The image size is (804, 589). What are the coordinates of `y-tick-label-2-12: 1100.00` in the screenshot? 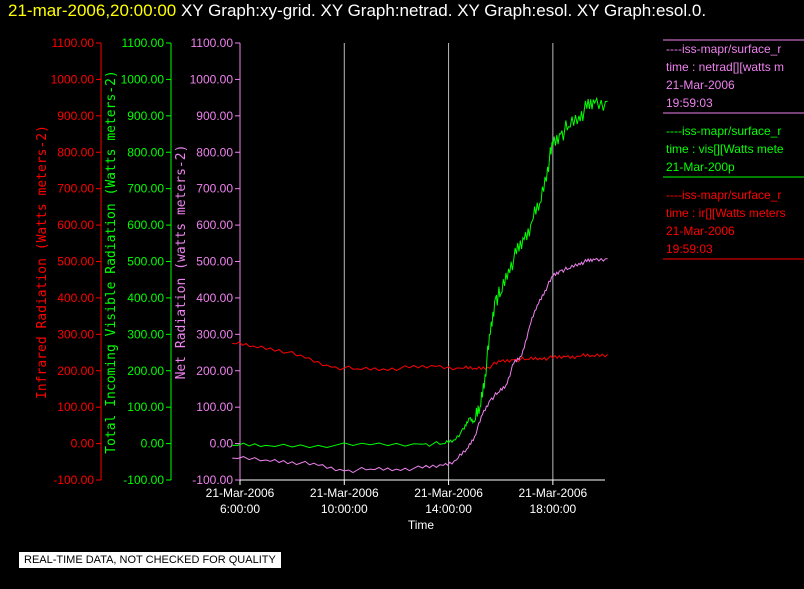 It's located at (212, 43).